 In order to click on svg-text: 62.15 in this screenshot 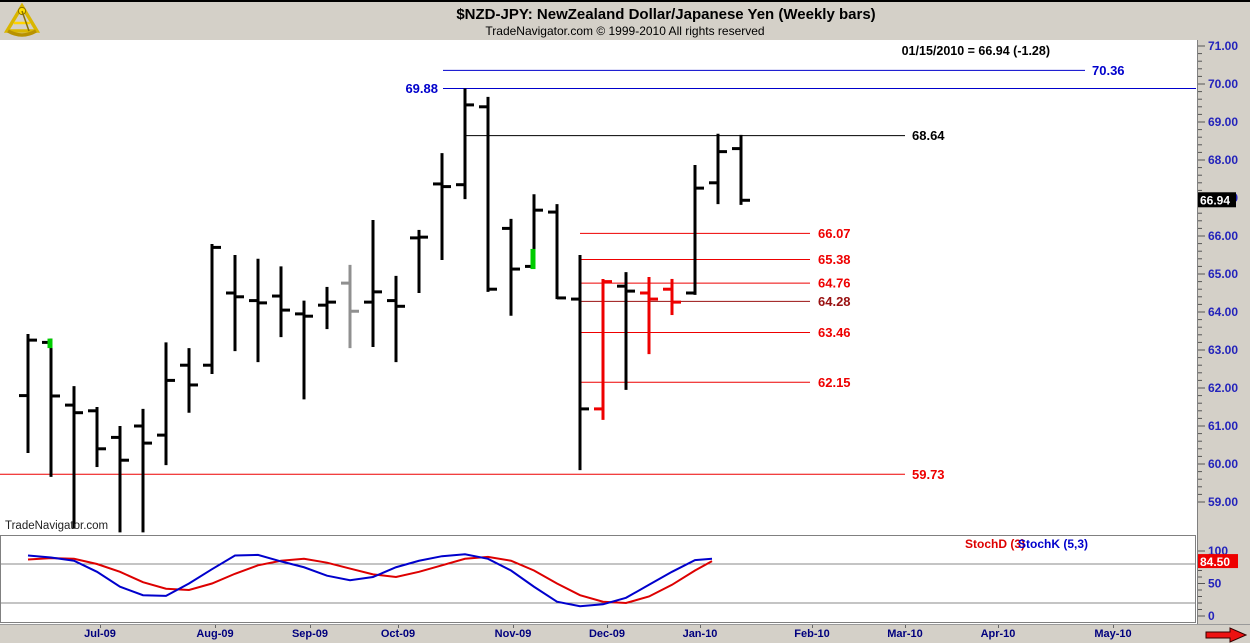, I will do `click(834, 382)`.